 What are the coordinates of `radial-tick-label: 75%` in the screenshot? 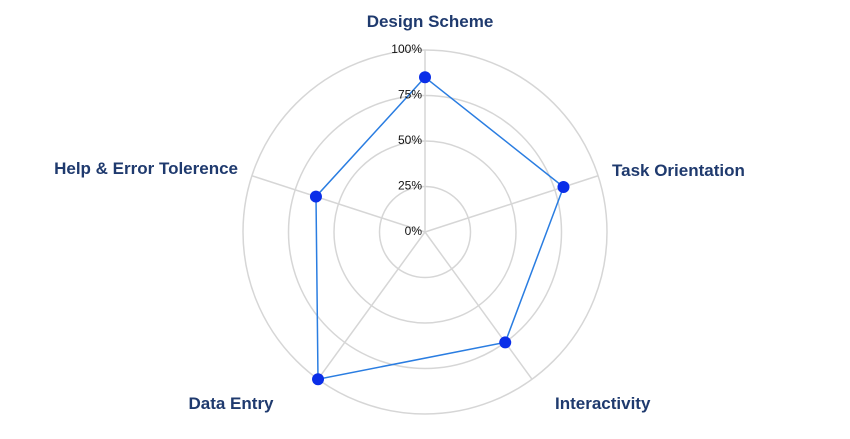 It's located at (410, 95).